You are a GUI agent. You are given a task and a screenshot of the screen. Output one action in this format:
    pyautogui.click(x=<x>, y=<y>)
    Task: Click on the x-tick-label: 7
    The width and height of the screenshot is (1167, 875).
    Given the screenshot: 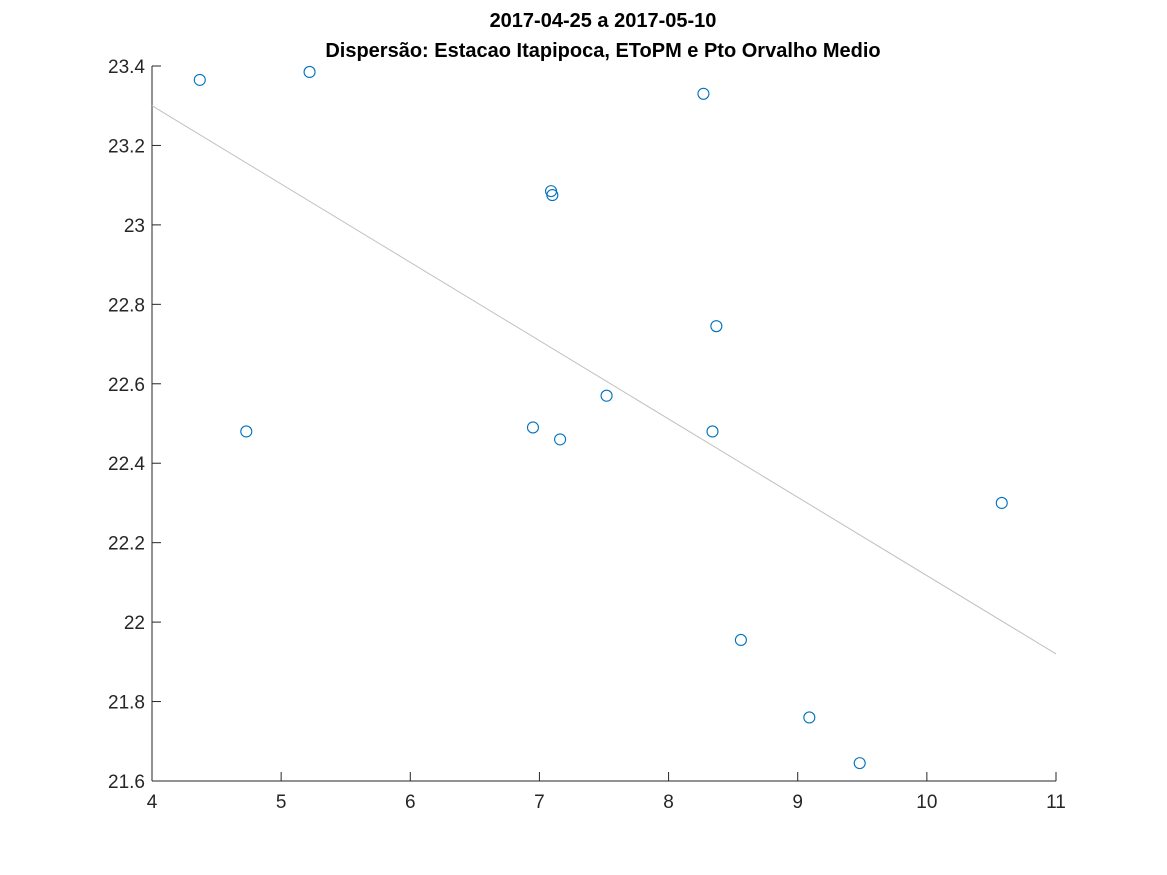 What is the action you would take?
    pyautogui.click(x=539, y=802)
    